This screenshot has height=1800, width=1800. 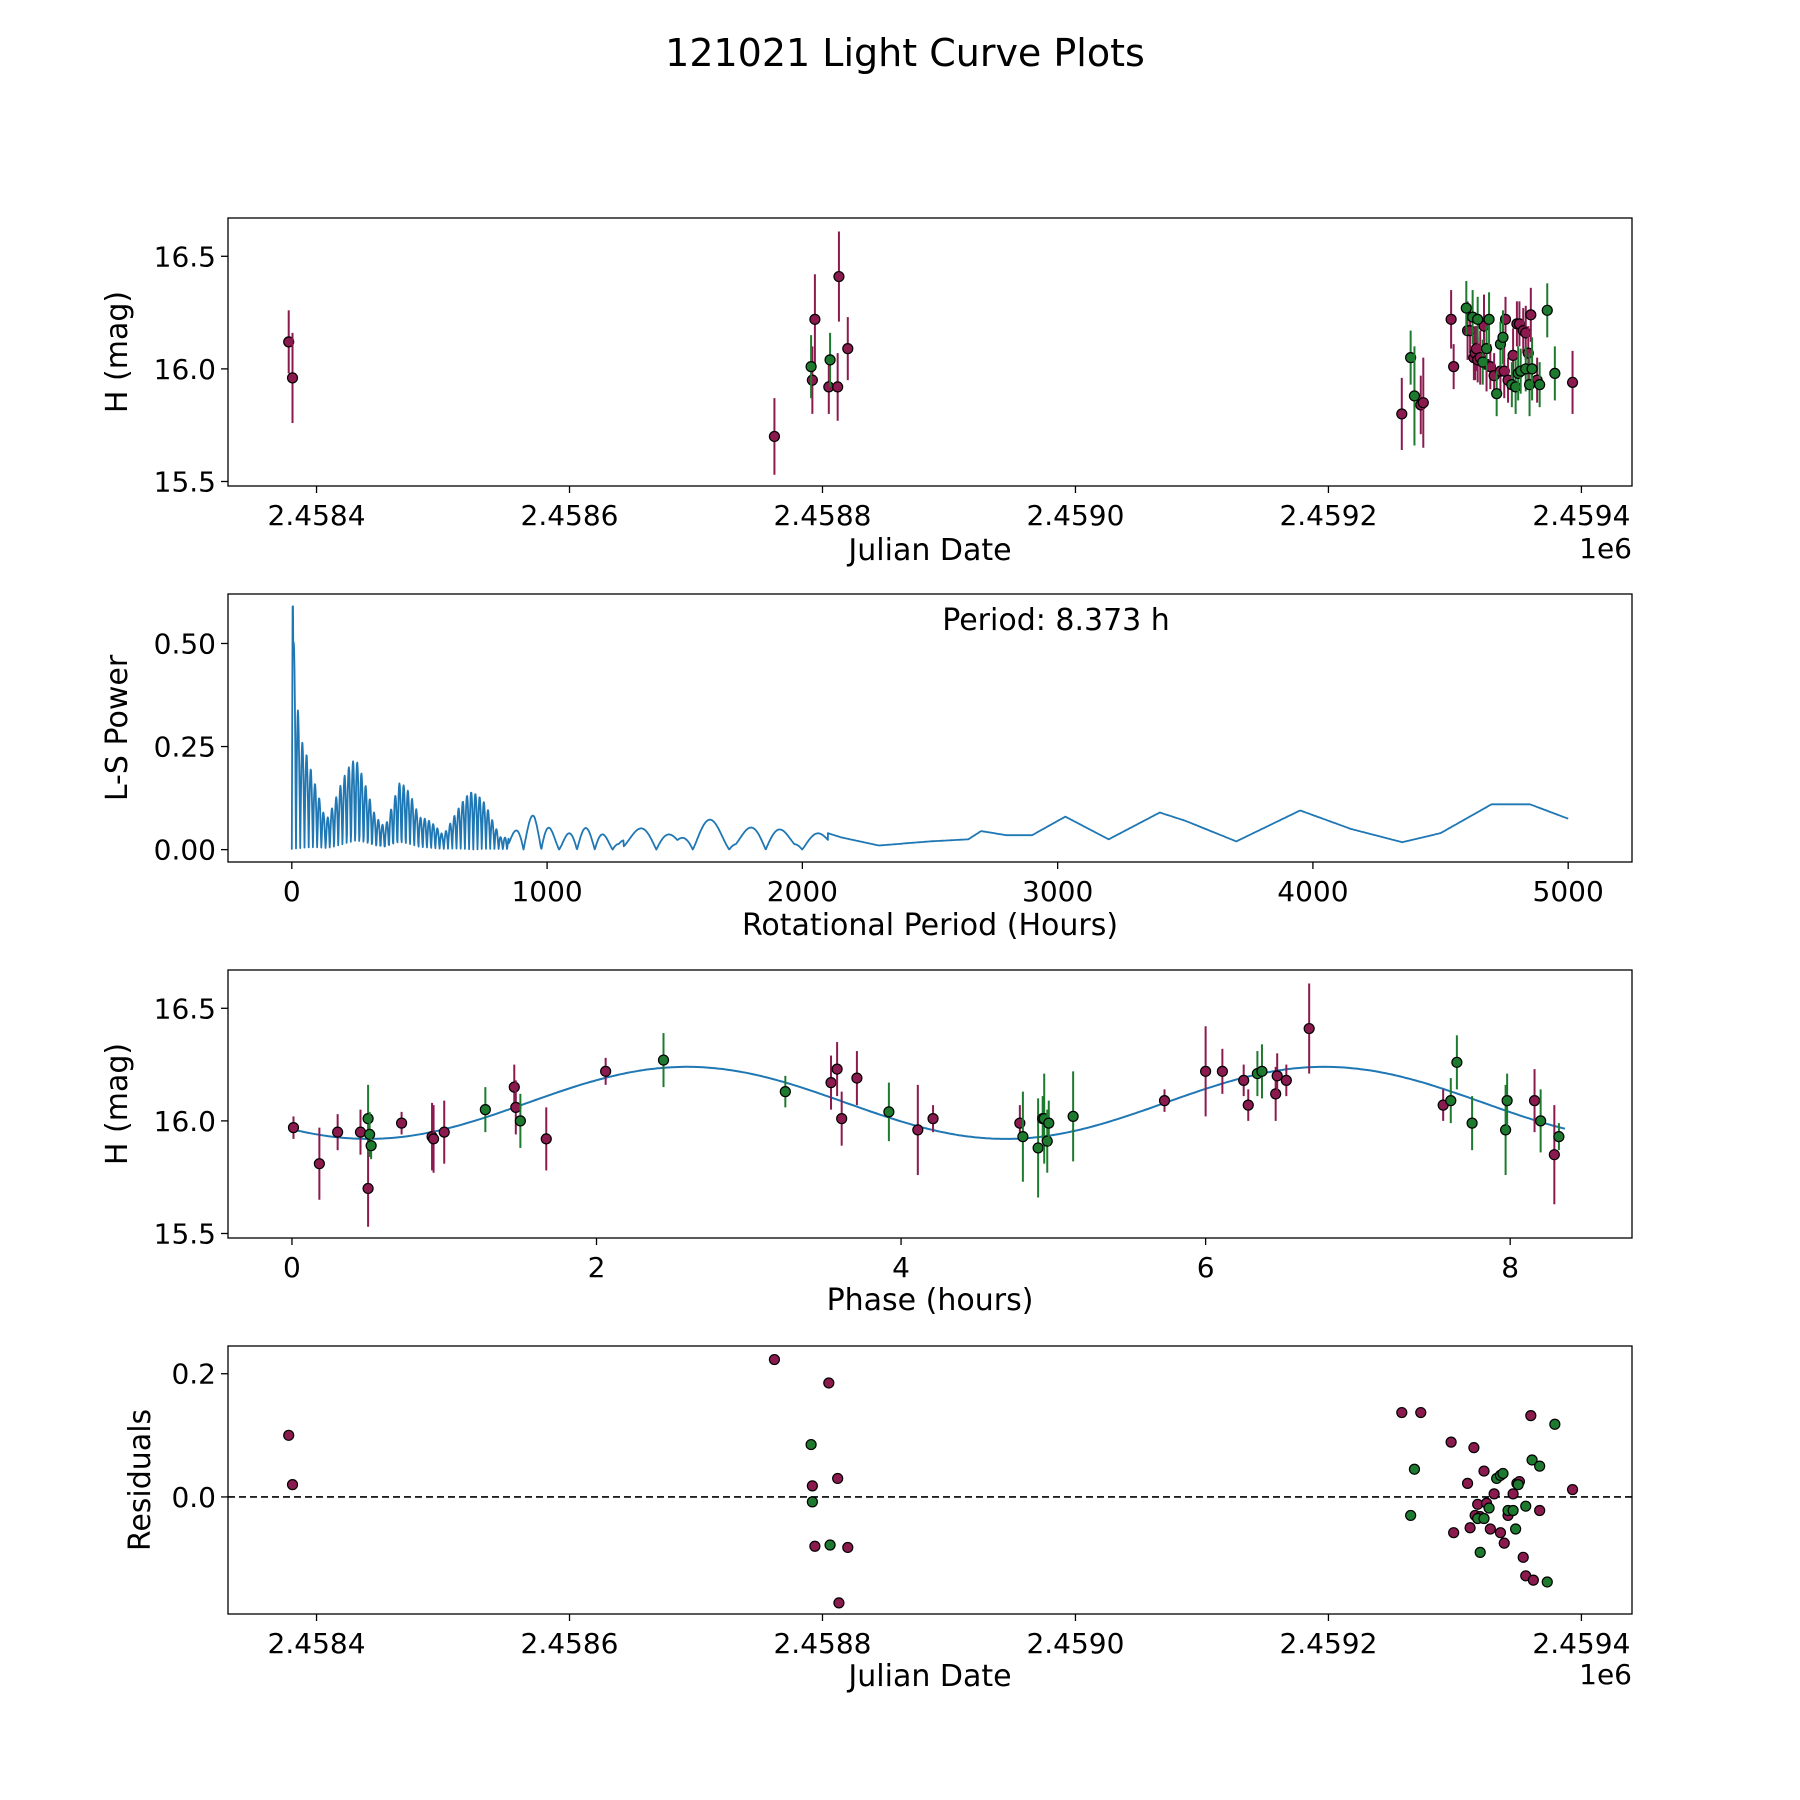 What do you see at coordinates (117, 352) in the screenshot?
I see `lightcurve-ylabel: H (mag)` at bounding box center [117, 352].